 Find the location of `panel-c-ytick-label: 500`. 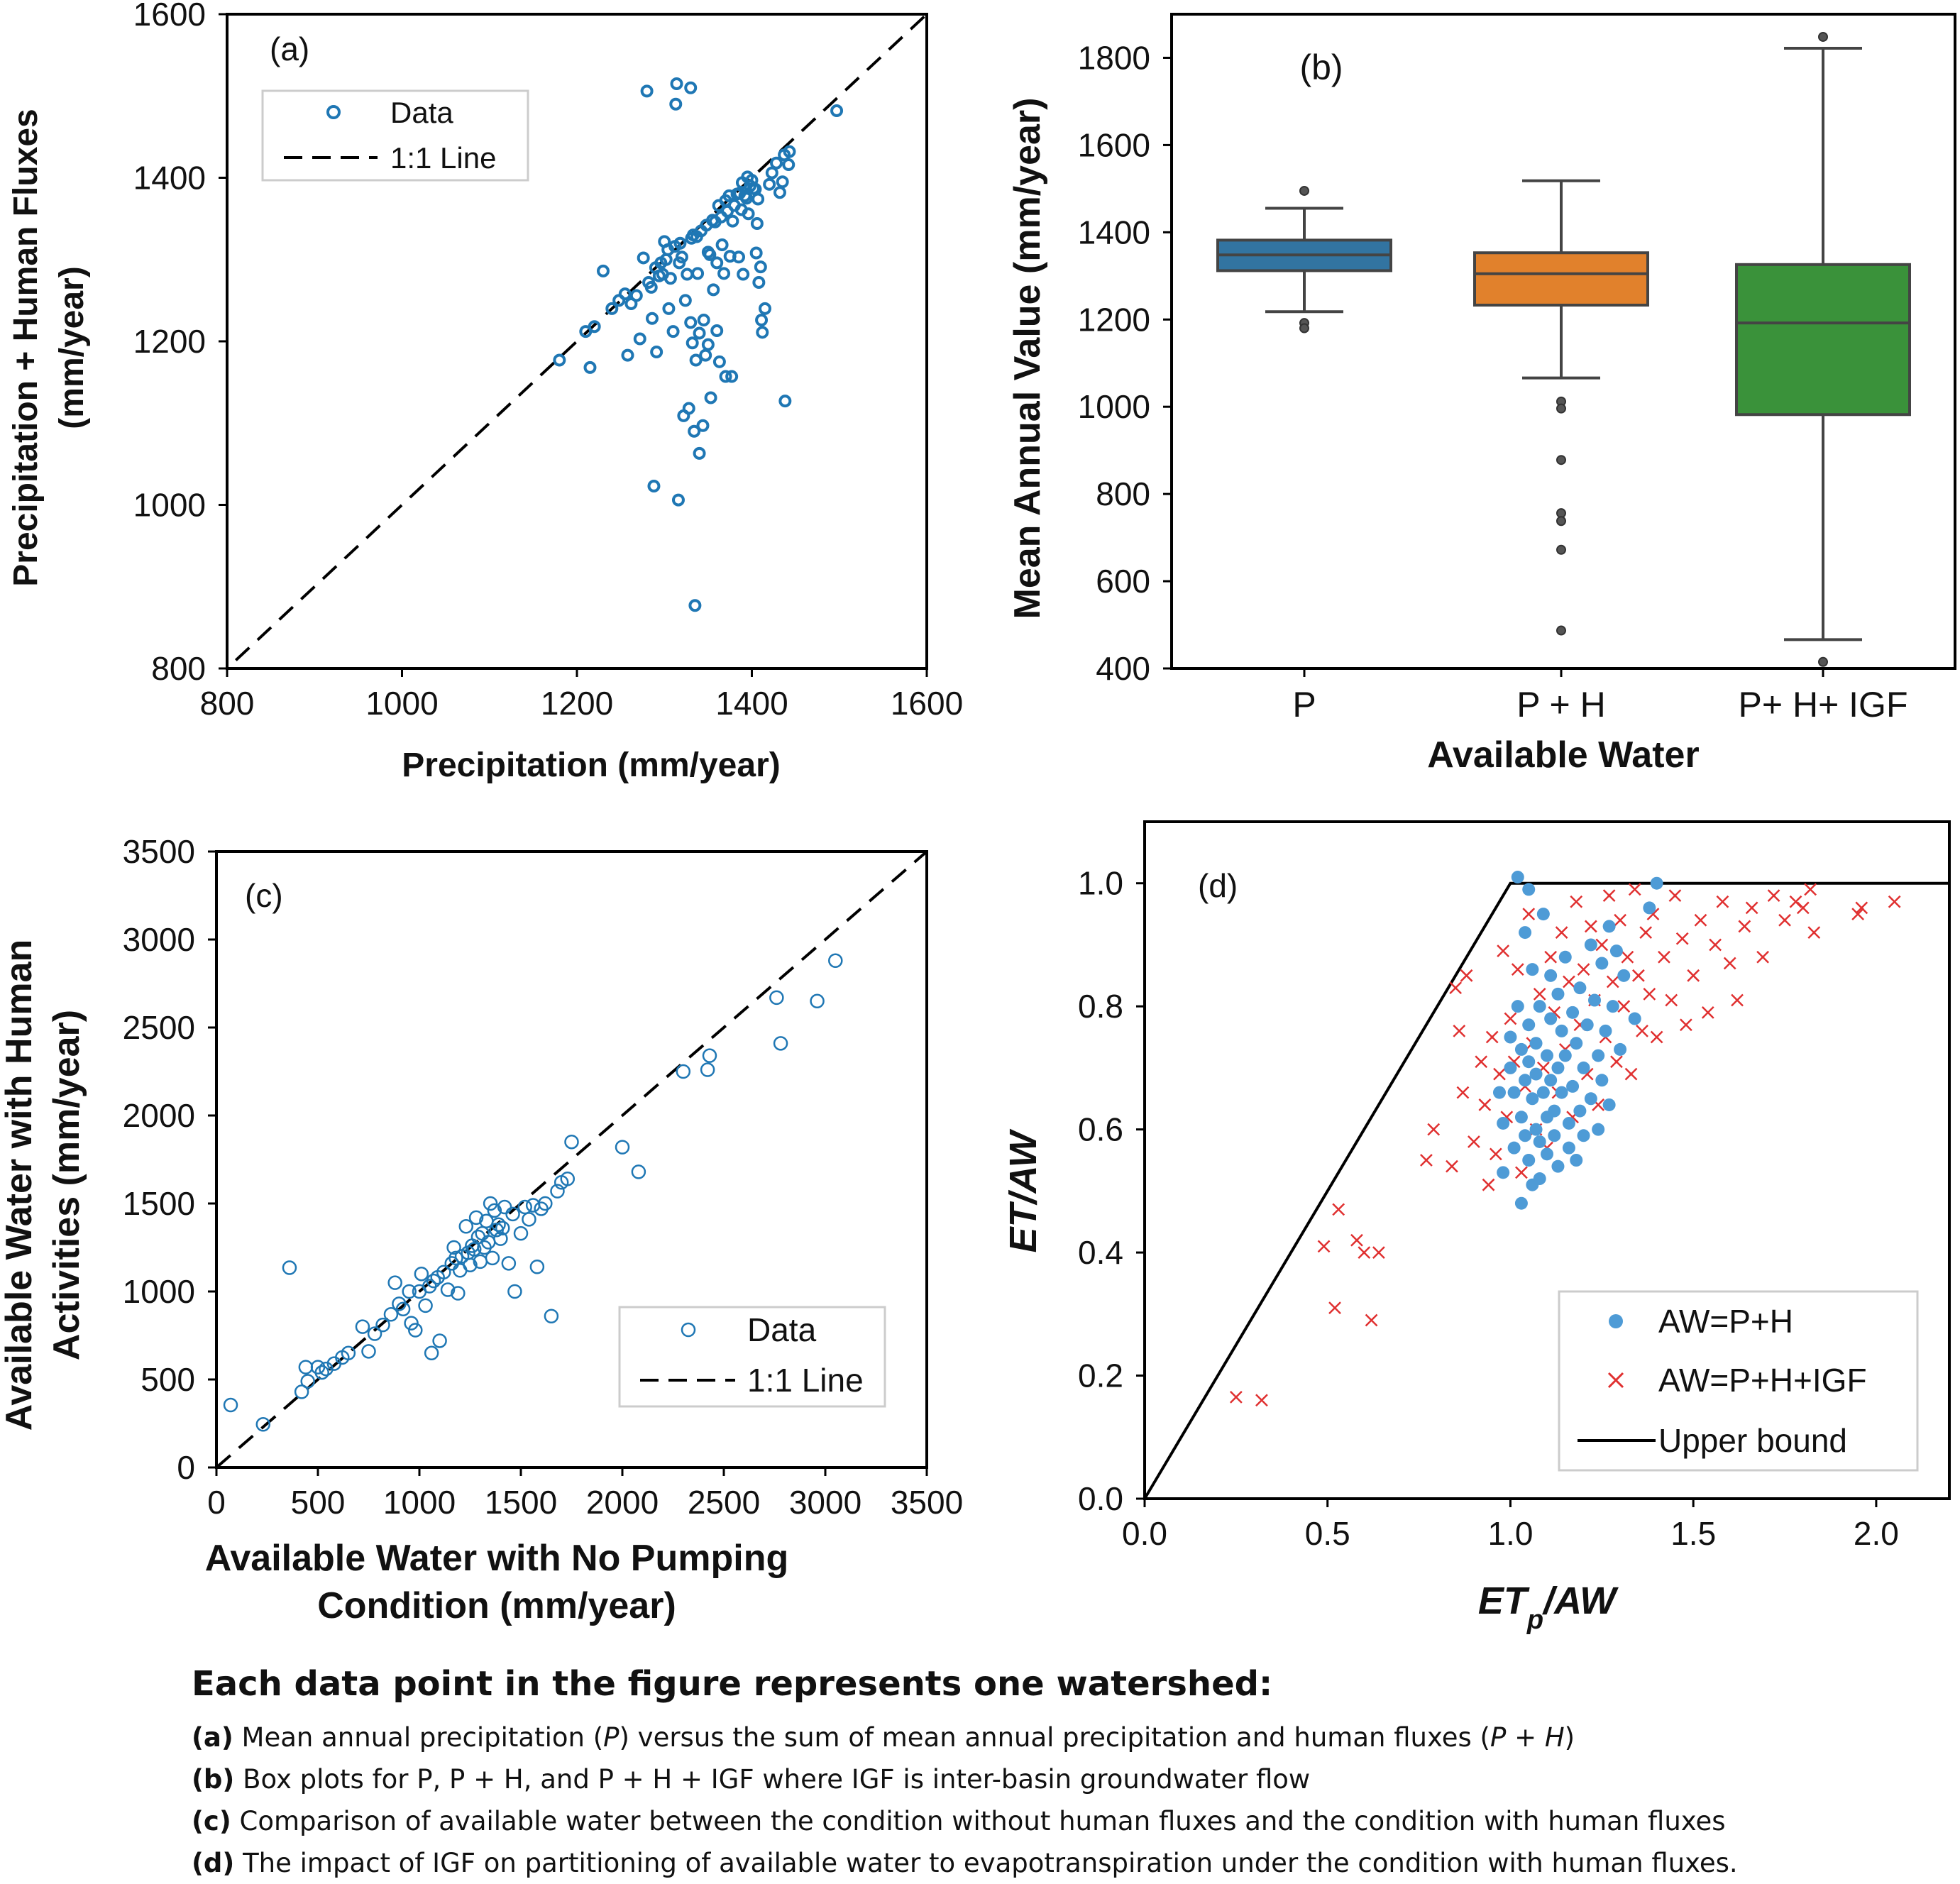

panel-c-ytick-label: 500 is located at coordinates (168, 1379).